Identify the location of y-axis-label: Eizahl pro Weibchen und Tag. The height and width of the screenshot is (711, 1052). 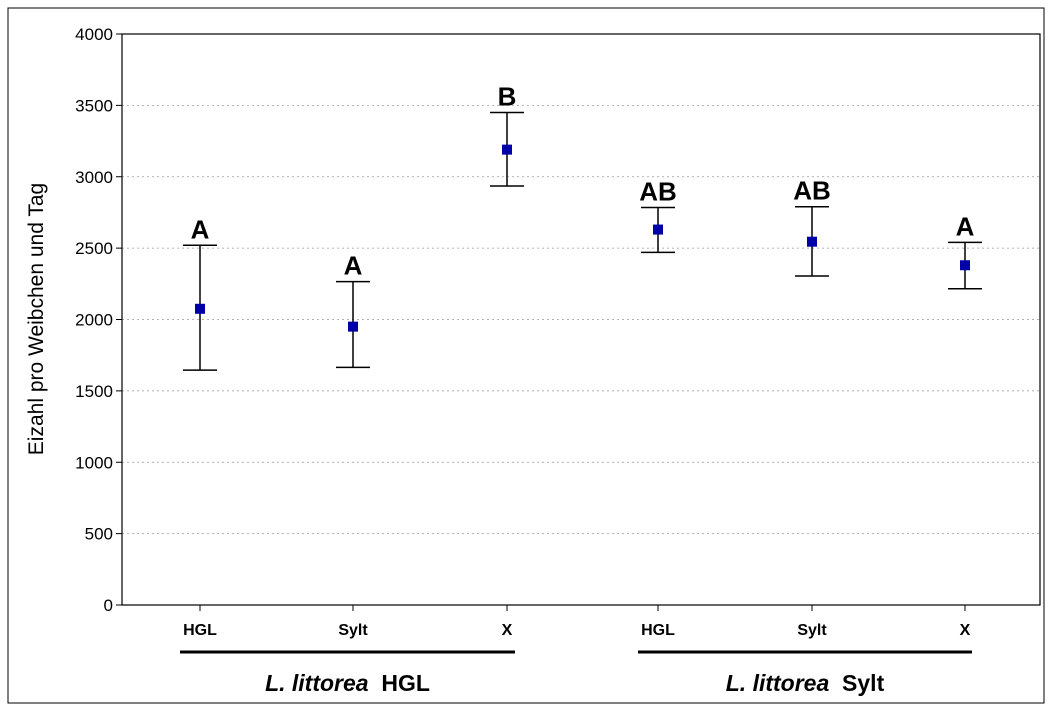
(36, 319).